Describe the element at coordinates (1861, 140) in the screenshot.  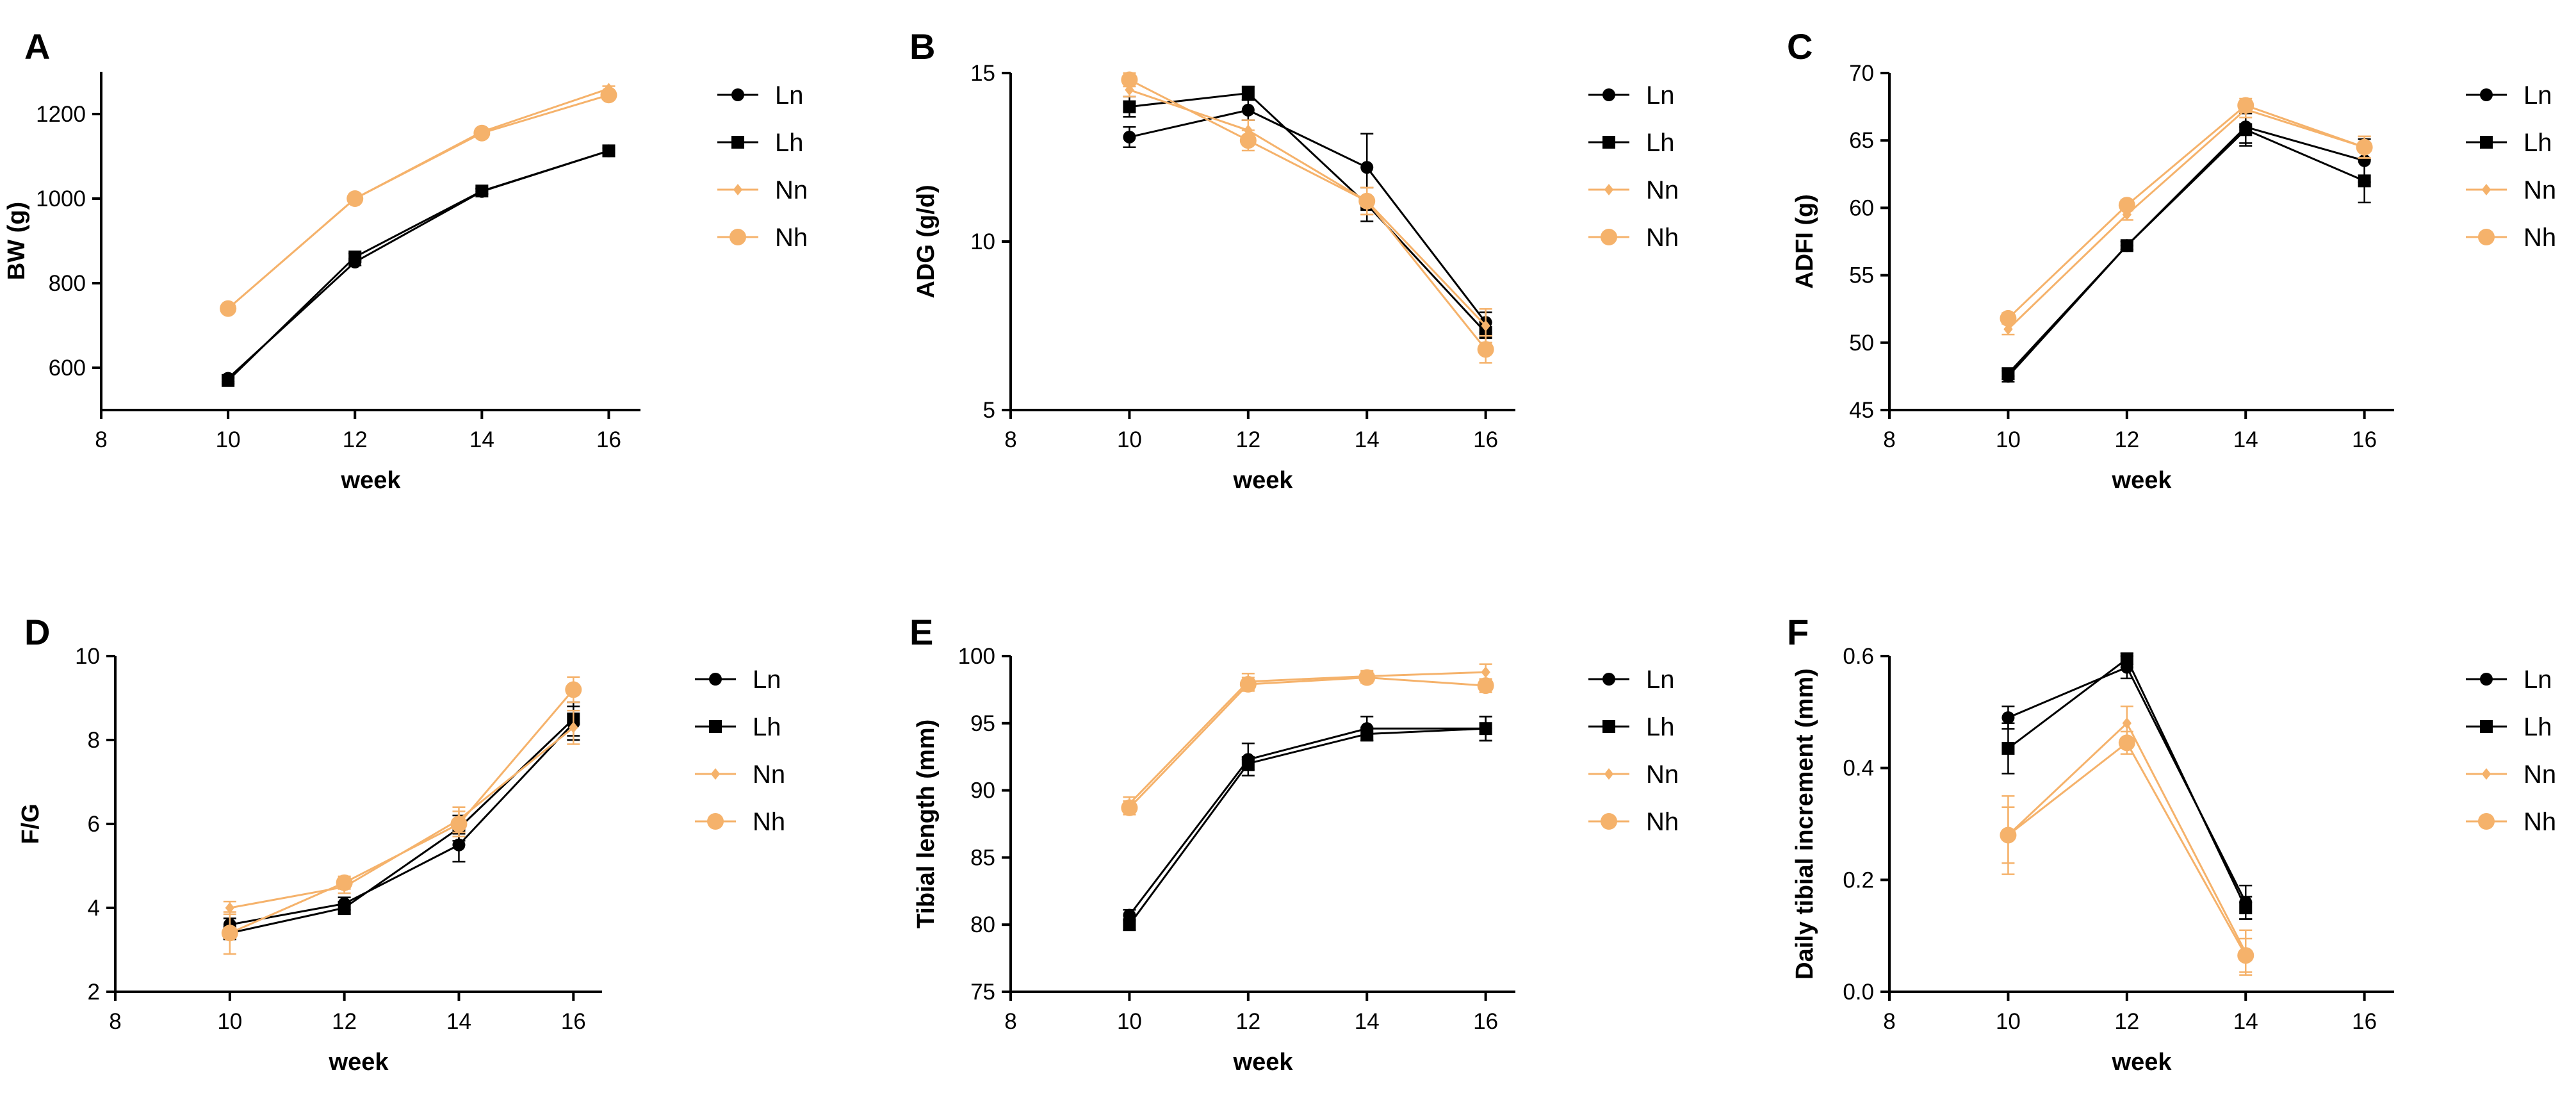
I see `y-tick-label: 65` at that location.